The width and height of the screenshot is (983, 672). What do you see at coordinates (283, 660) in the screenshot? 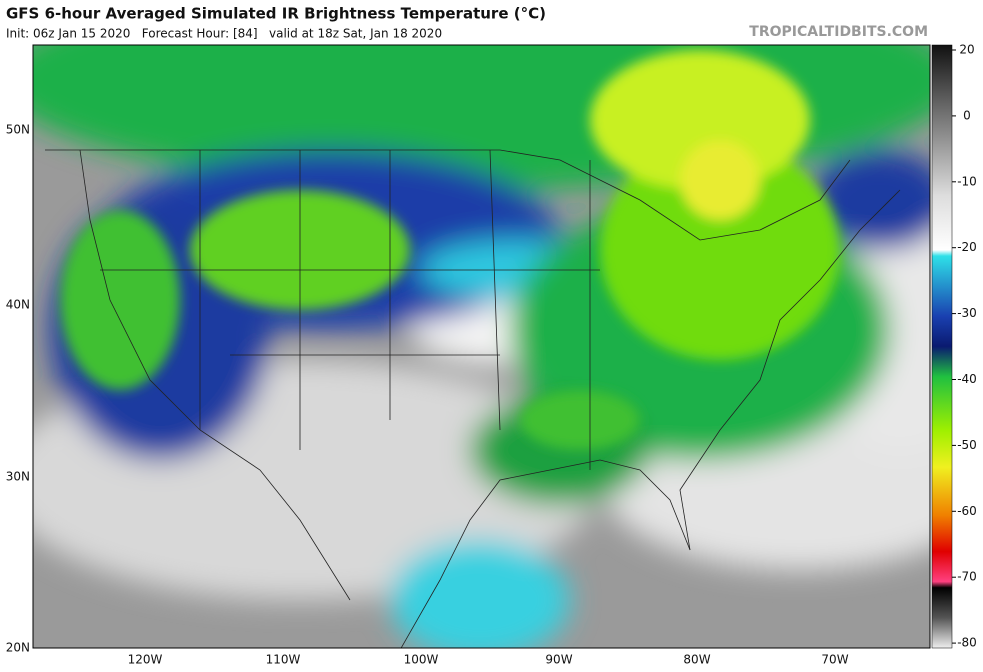
I see `lon-label: 110W` at bounding box center [283, 660].